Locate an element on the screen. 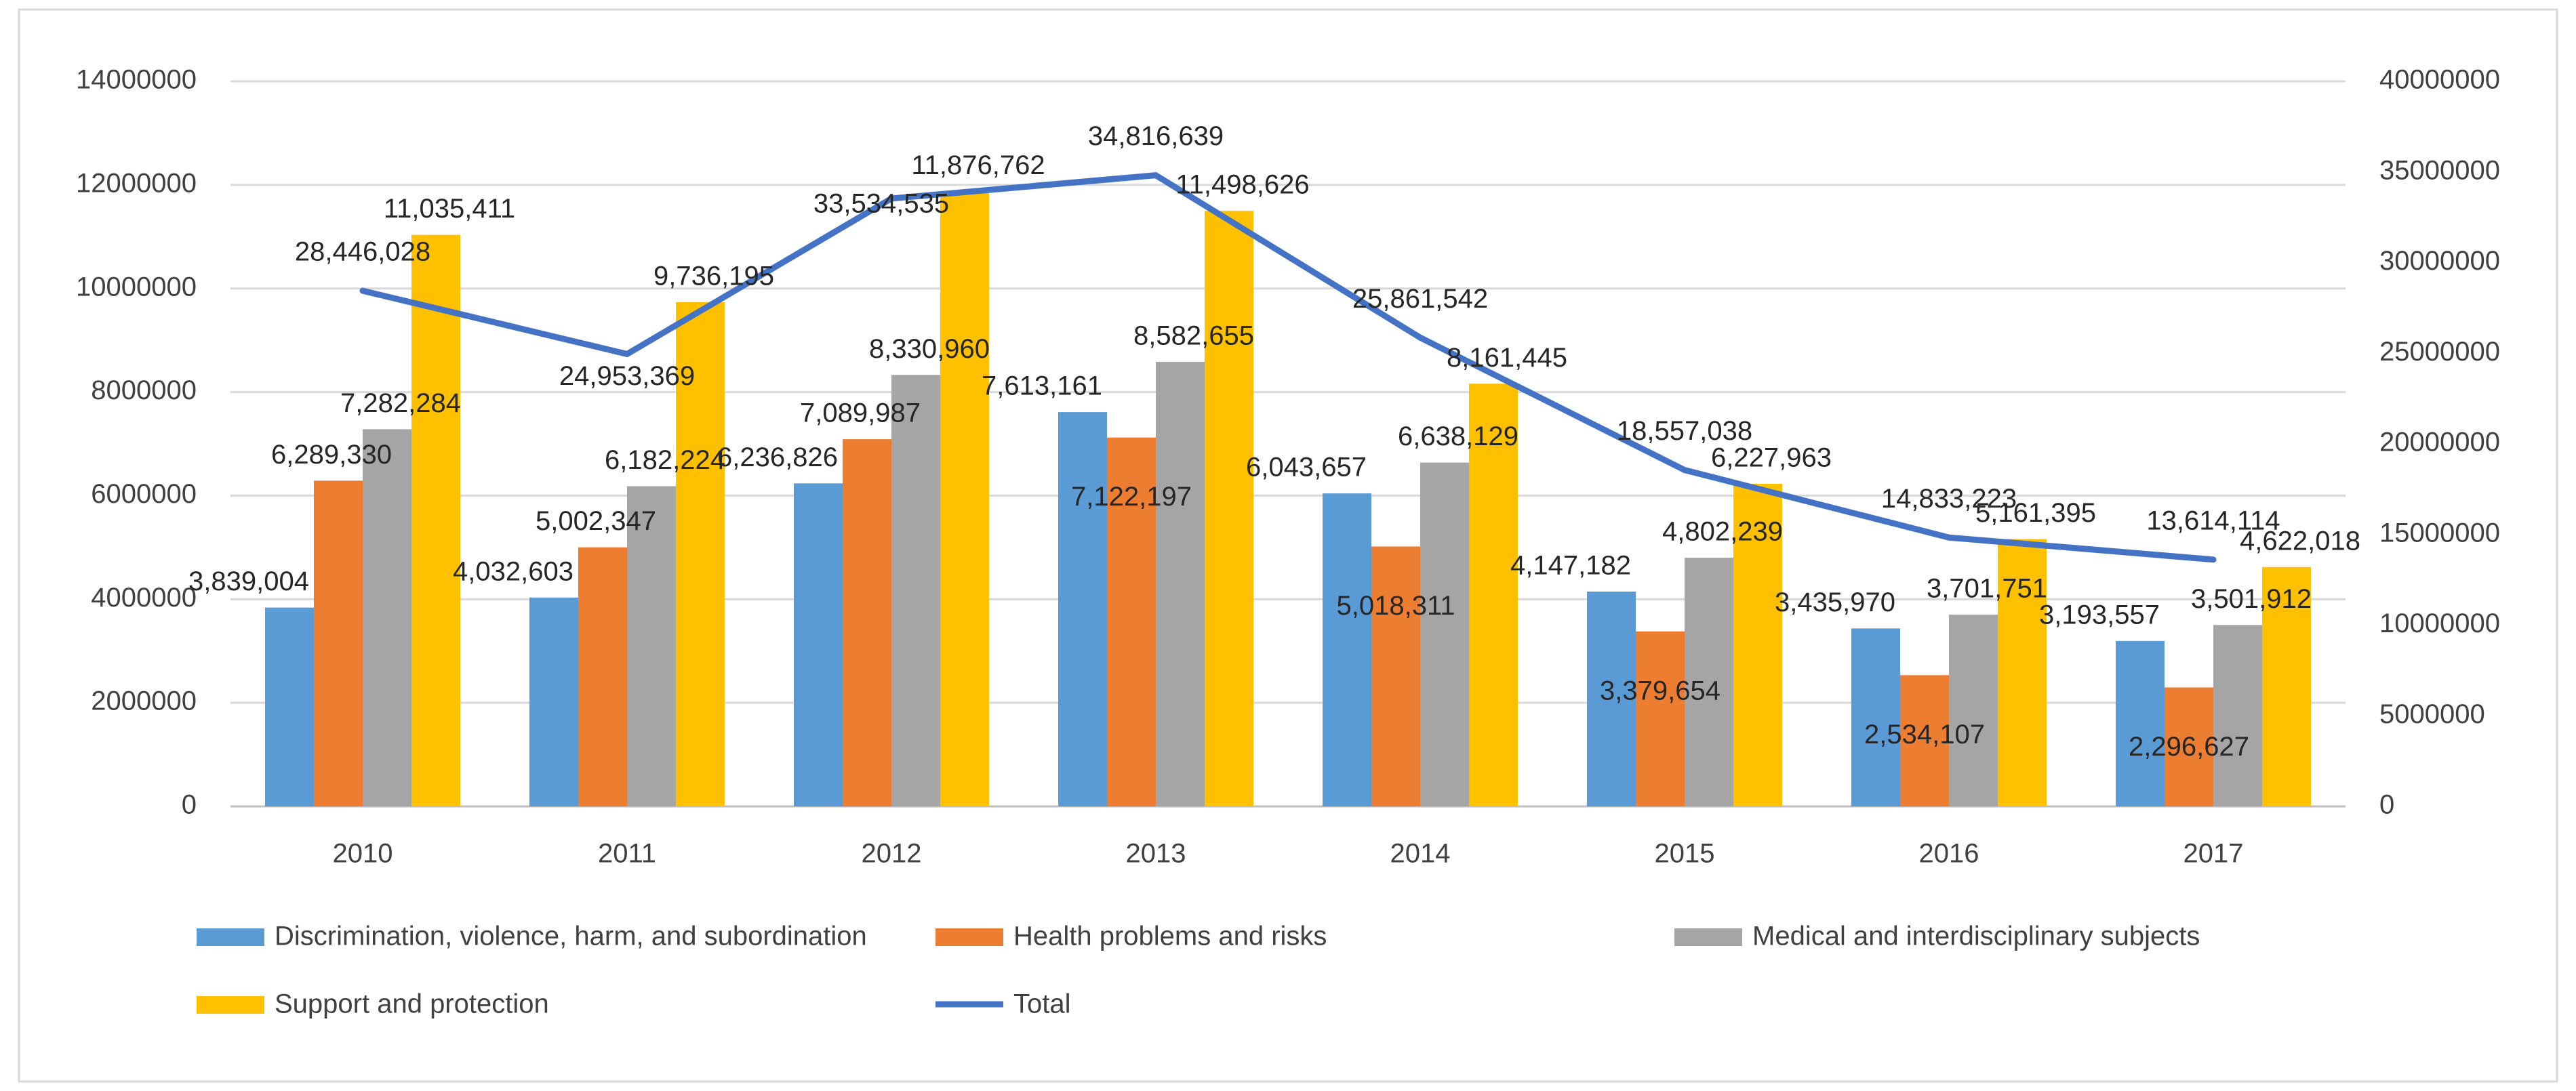 This screenshot has width=2576, height=1091. legend-label: Medical and interdisciplinary subjects is located at coordinates (1976, 936).